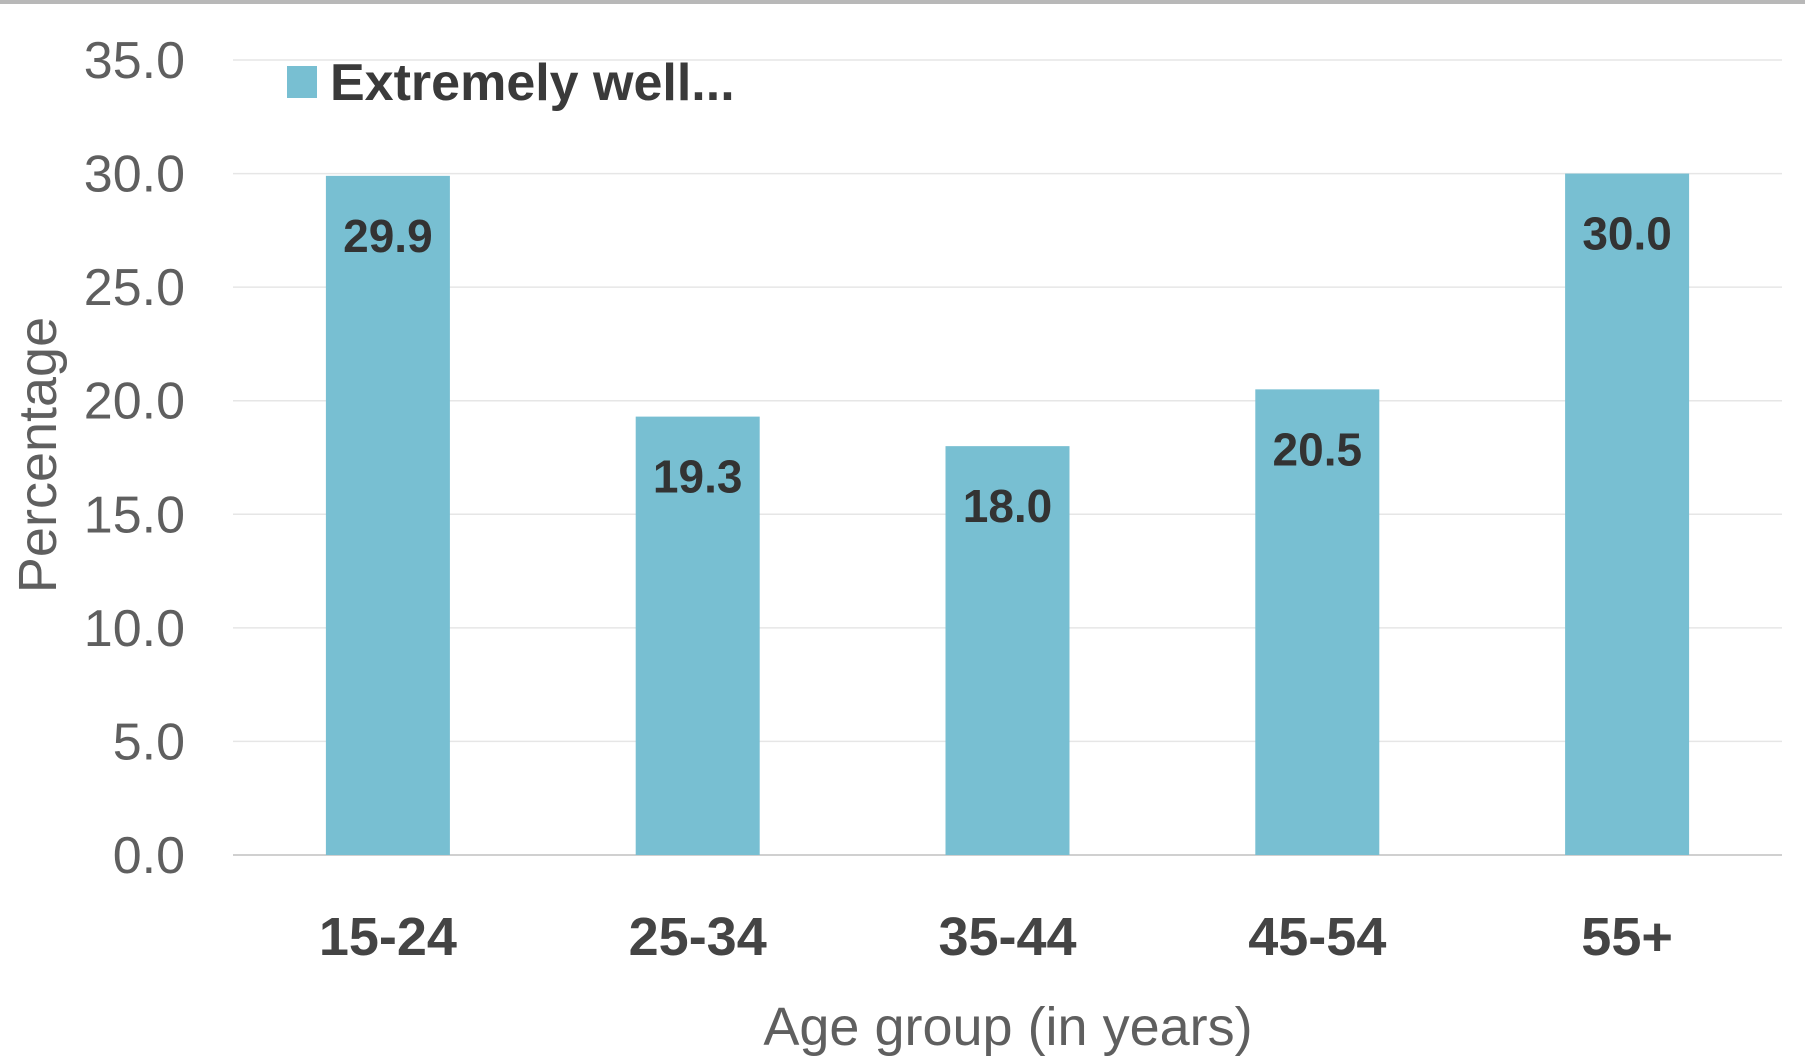 The image size is (1805, 1060). I want to click on y-tick-label: 0.0, so click(149, 856).